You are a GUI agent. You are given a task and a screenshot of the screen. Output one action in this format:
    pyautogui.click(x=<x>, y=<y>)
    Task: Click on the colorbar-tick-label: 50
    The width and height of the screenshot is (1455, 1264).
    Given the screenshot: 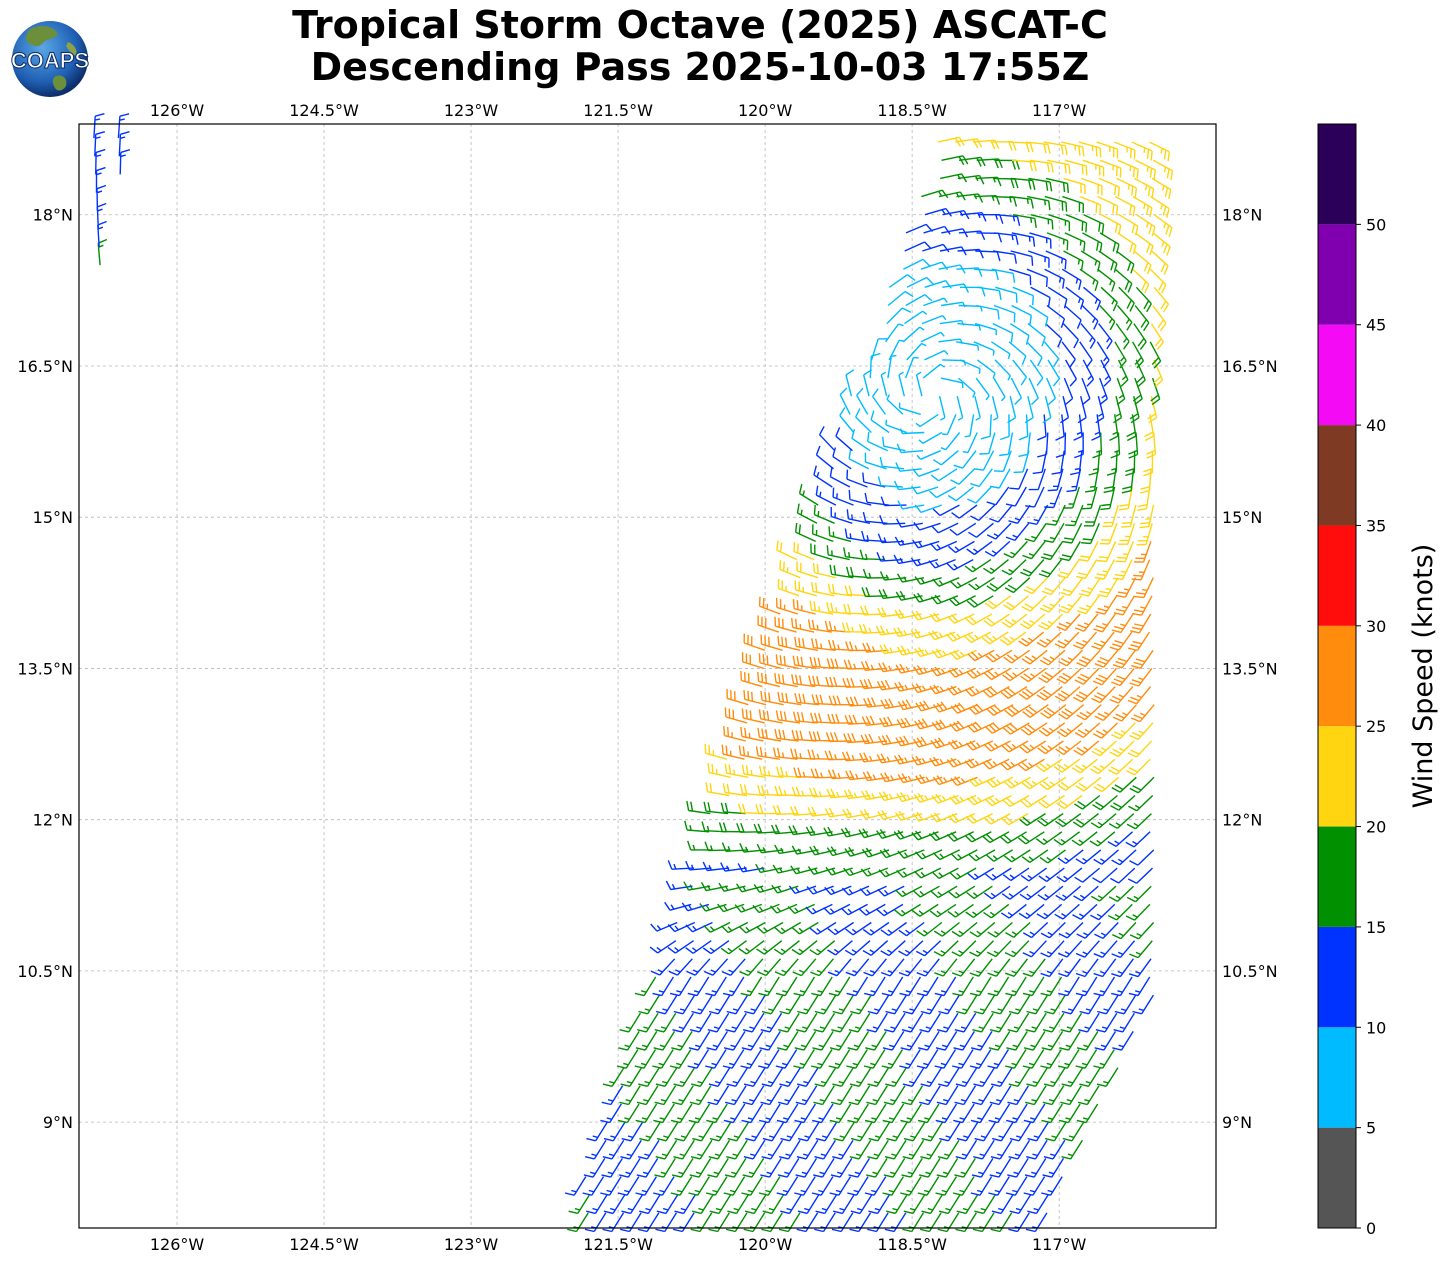 What is the action you would take?
    pyautogui.click(x=1376, y=224)
    